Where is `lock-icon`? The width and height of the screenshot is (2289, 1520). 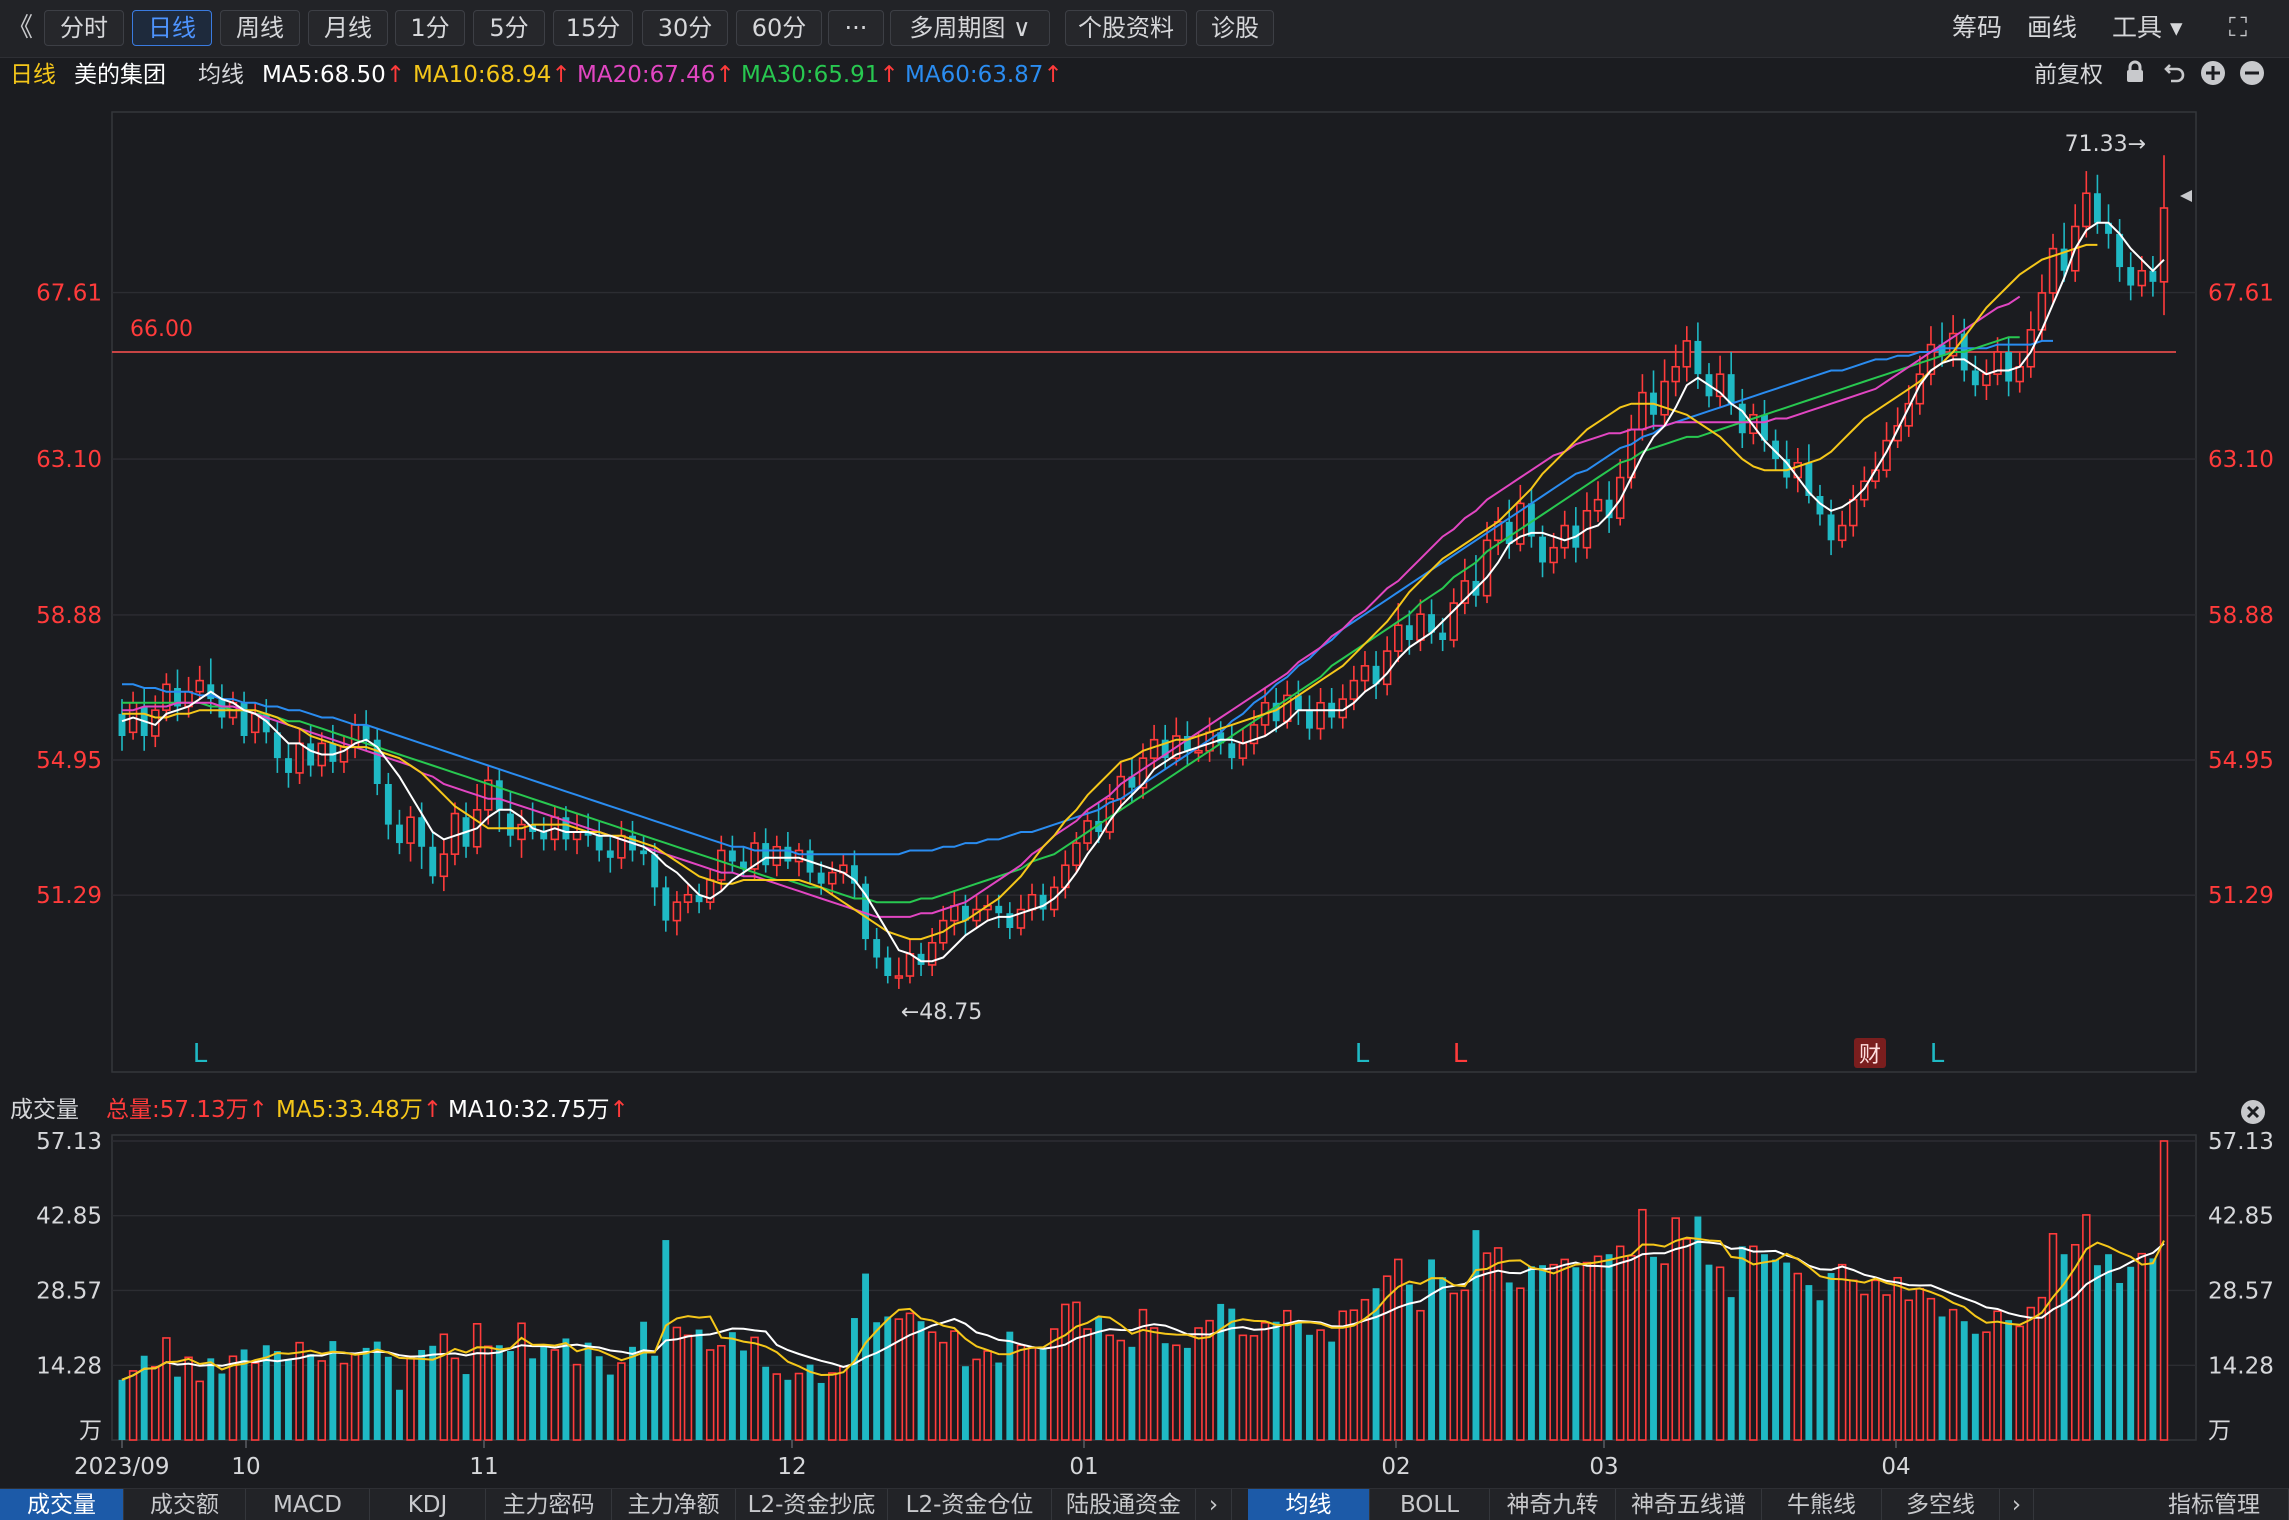
lock-icon is located at coordinates (2135, 75).